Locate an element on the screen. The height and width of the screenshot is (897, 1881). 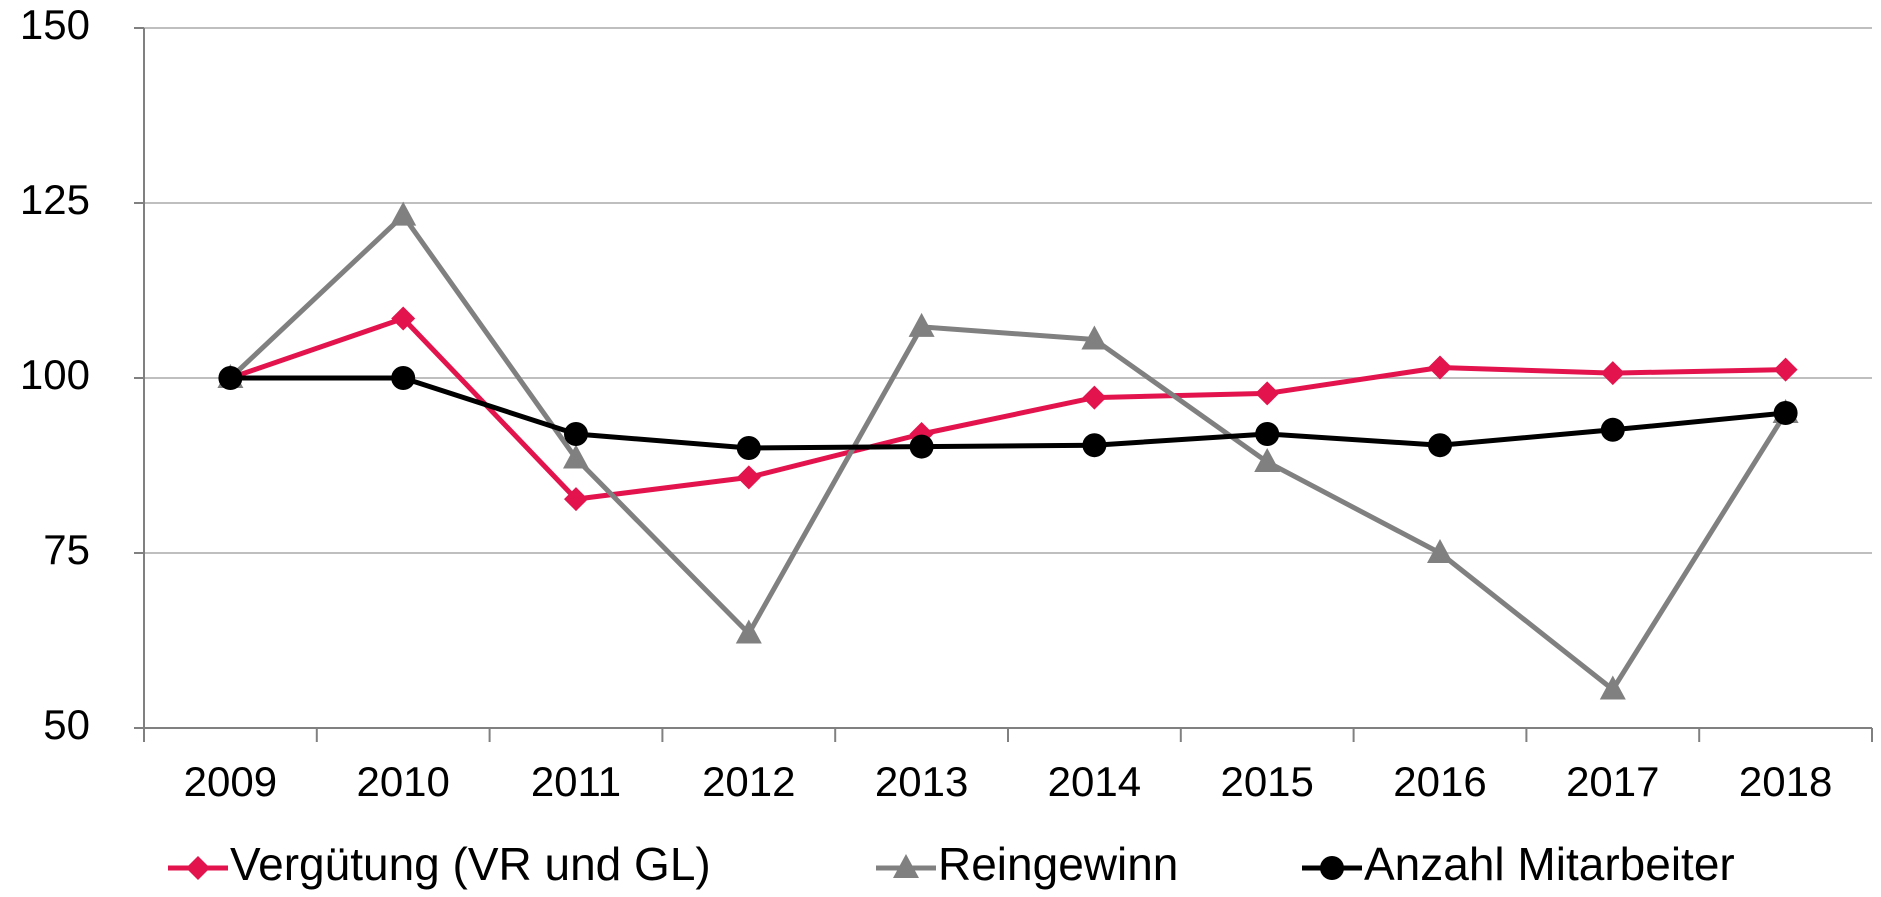
y-tick-label: 100 is located at coordinates (55, 374).